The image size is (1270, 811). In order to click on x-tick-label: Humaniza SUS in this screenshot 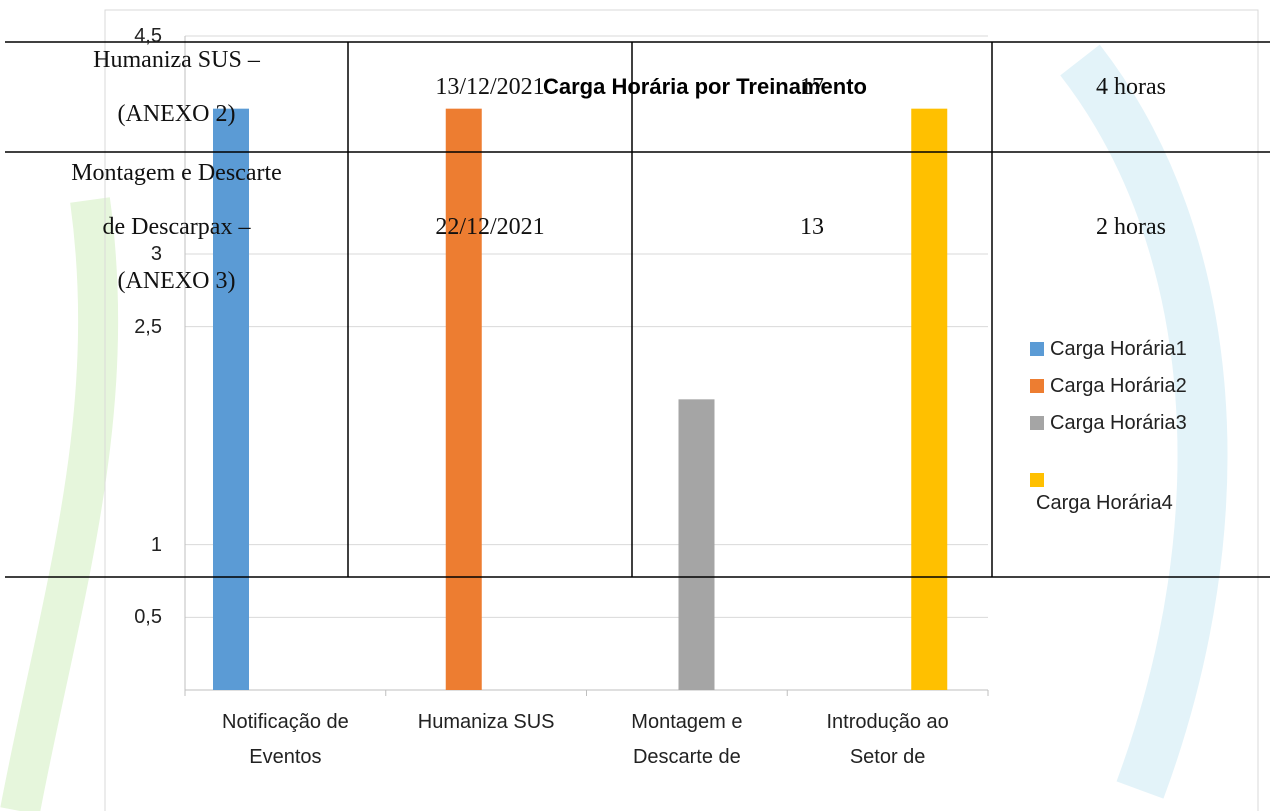, I will do `click(486, 722)`.